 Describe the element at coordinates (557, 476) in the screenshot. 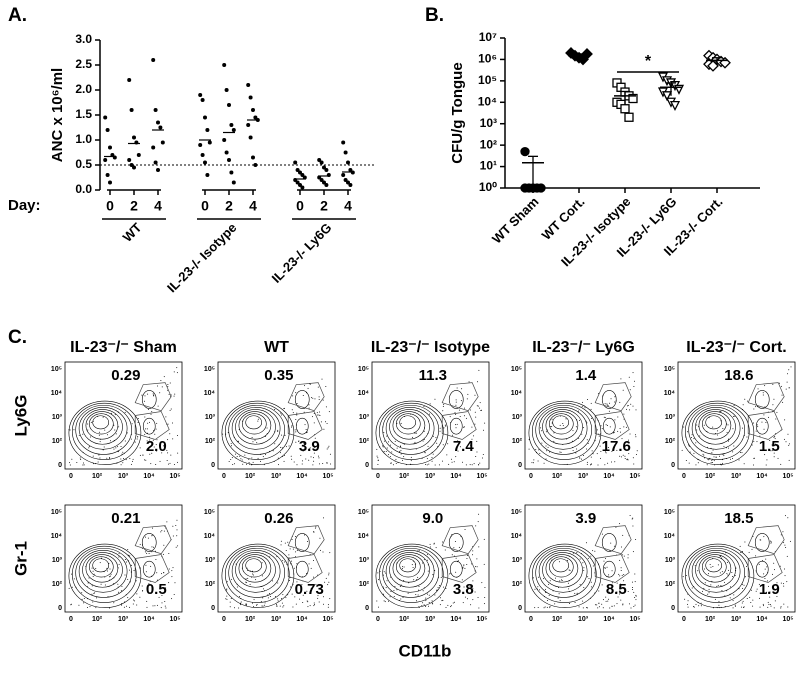

I see `x-tick-label: 10²` at that location.